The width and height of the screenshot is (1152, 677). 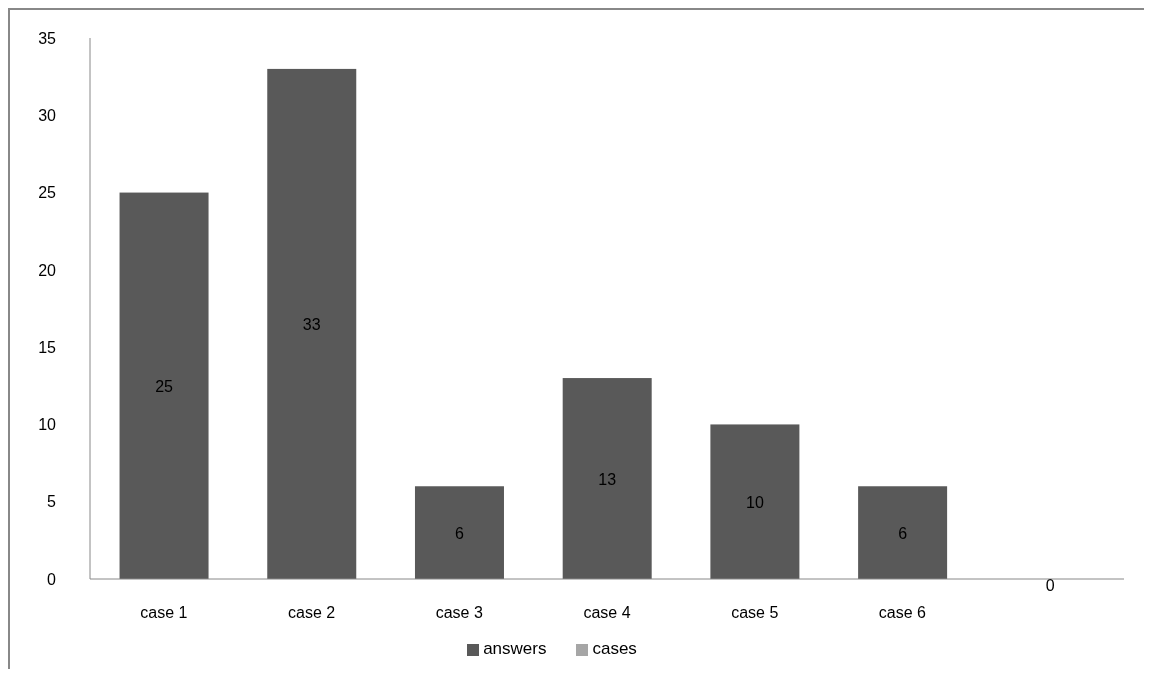 I want to click on x-tick-label: case 5, so click(x=755, y=613).